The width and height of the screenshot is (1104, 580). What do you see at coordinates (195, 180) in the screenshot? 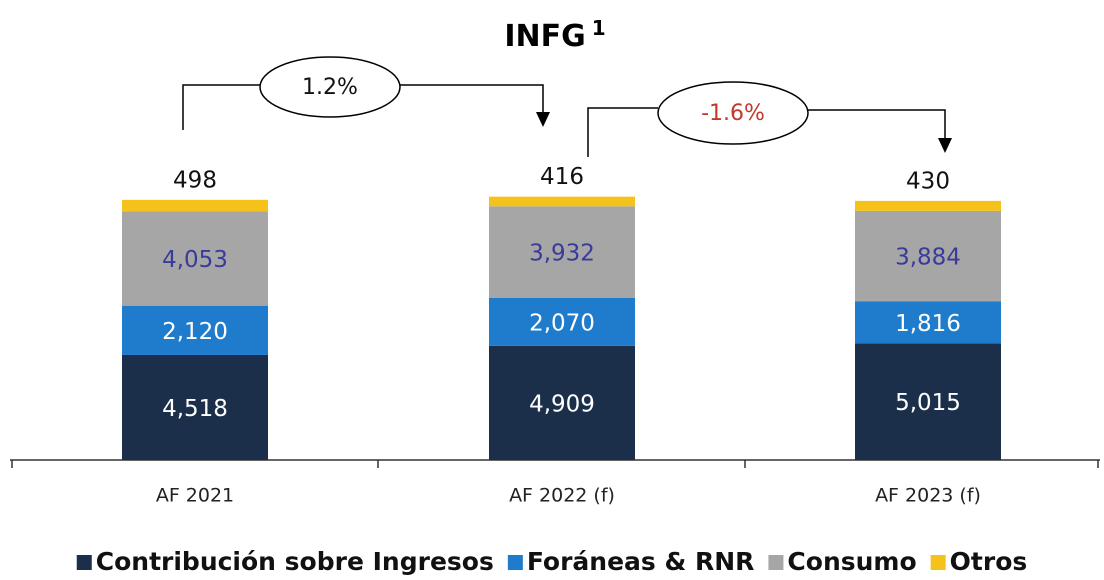
I see `data-label: 498` at bounding box center [195, 180].